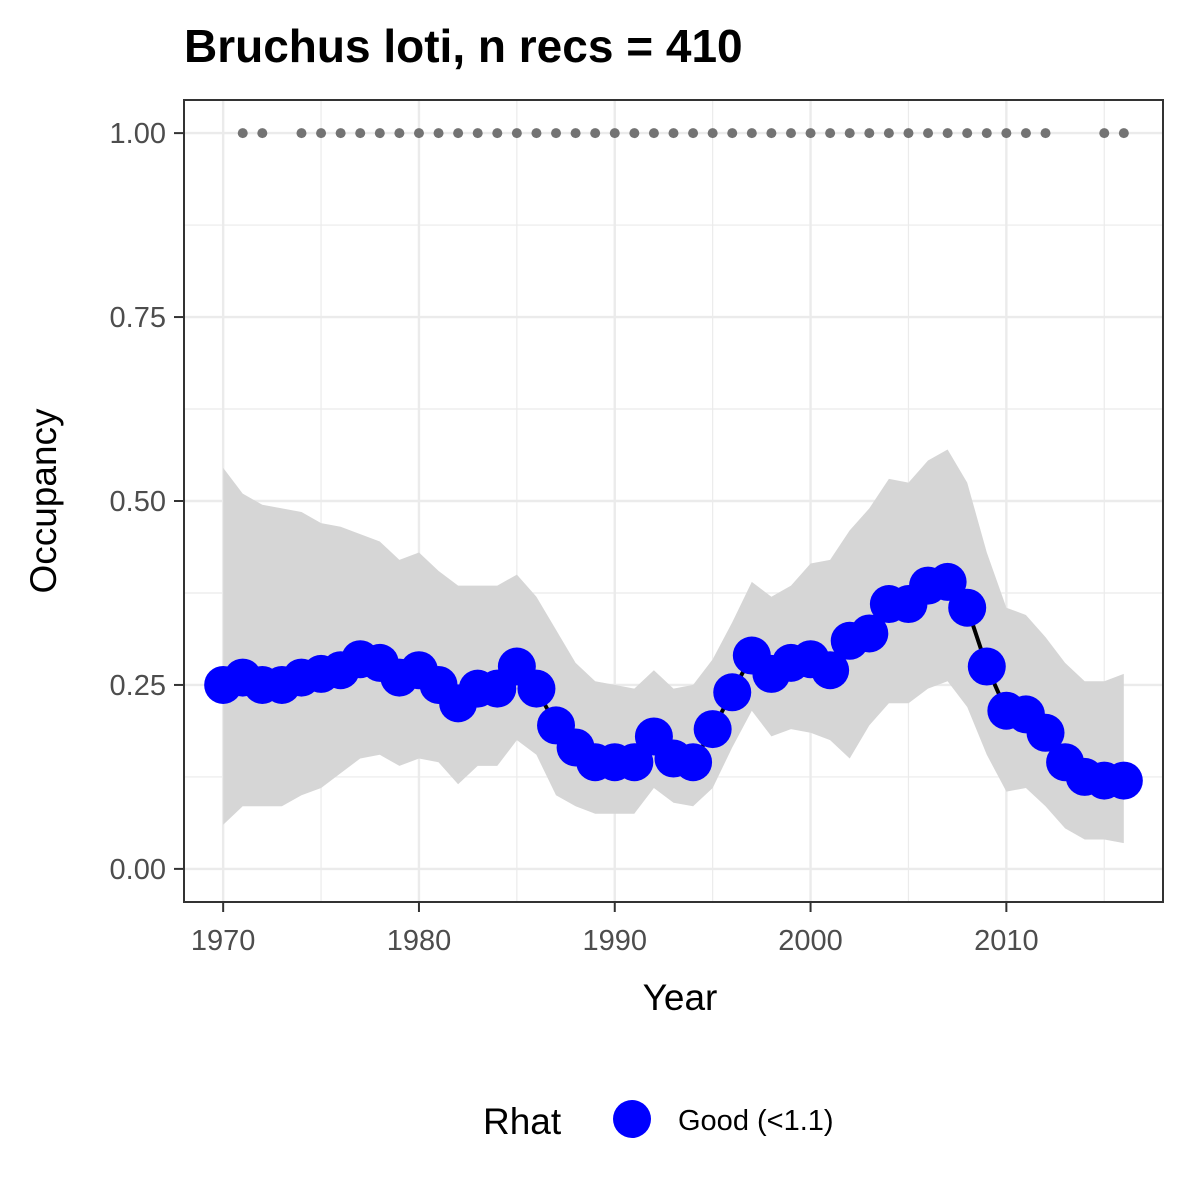 The image size is (1200, 1200). Describe the element at coordinates (138, 686) in the screenshot. I see `y-tick-label: 0.25` at that location.